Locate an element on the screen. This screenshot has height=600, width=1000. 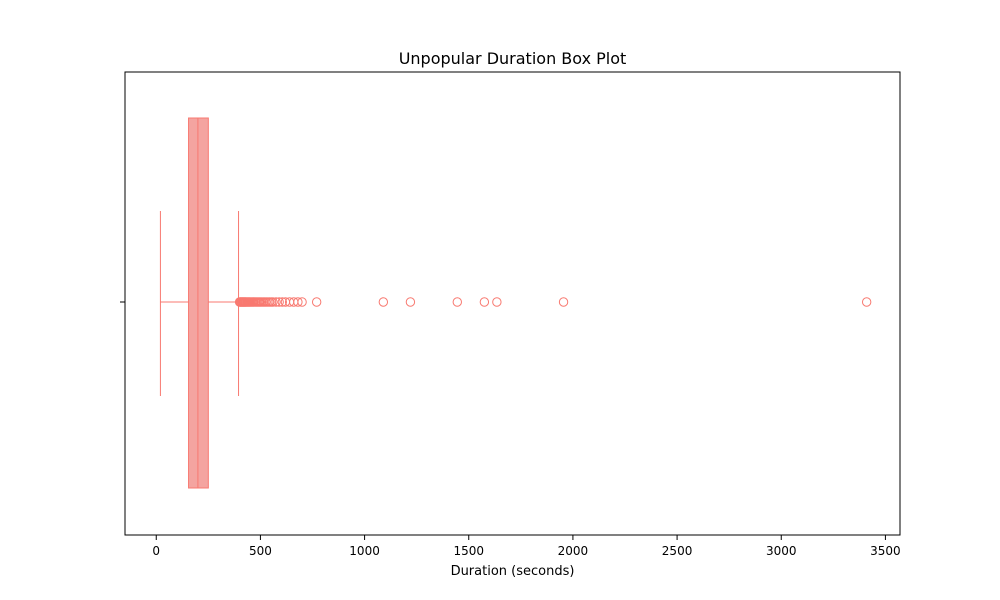
box-iqr is located at coordinates (198, 303).